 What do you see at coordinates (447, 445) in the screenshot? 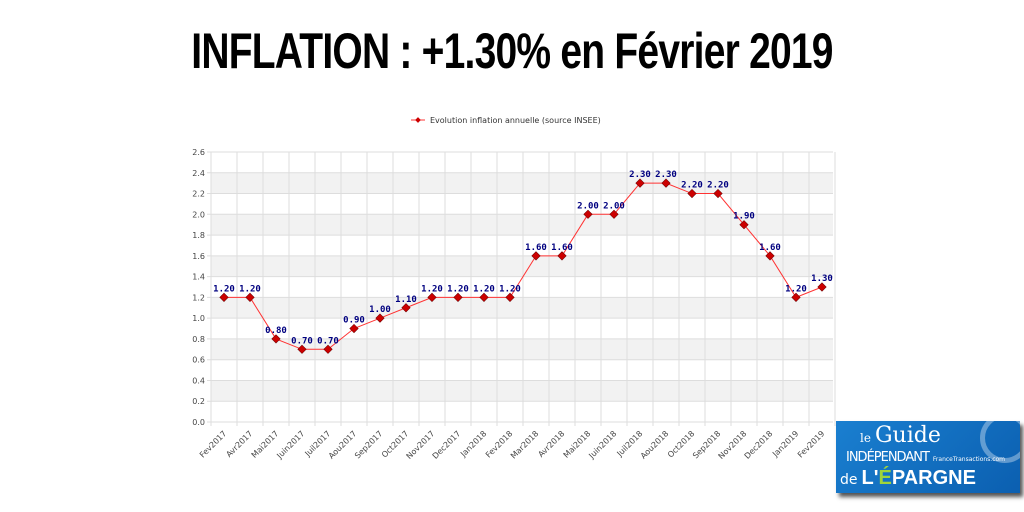
I see `x-tick-label: Dec2017` at bounding box center [447, 445].